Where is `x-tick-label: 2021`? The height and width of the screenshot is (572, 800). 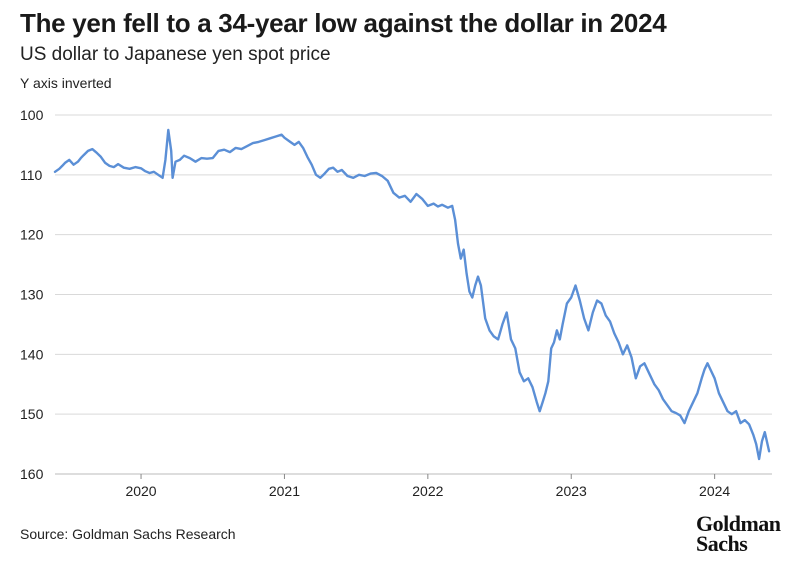 x-tick-label: 2021 is located at coordinates (284, 491).